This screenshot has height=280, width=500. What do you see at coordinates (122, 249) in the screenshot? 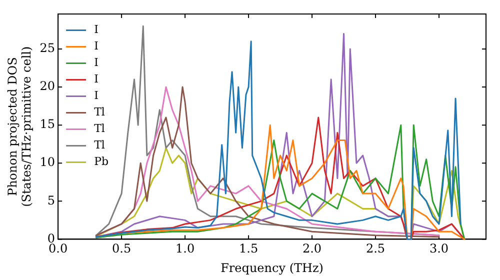
I see `x-tick-label: 0.5` at bounding box center [122, 249].